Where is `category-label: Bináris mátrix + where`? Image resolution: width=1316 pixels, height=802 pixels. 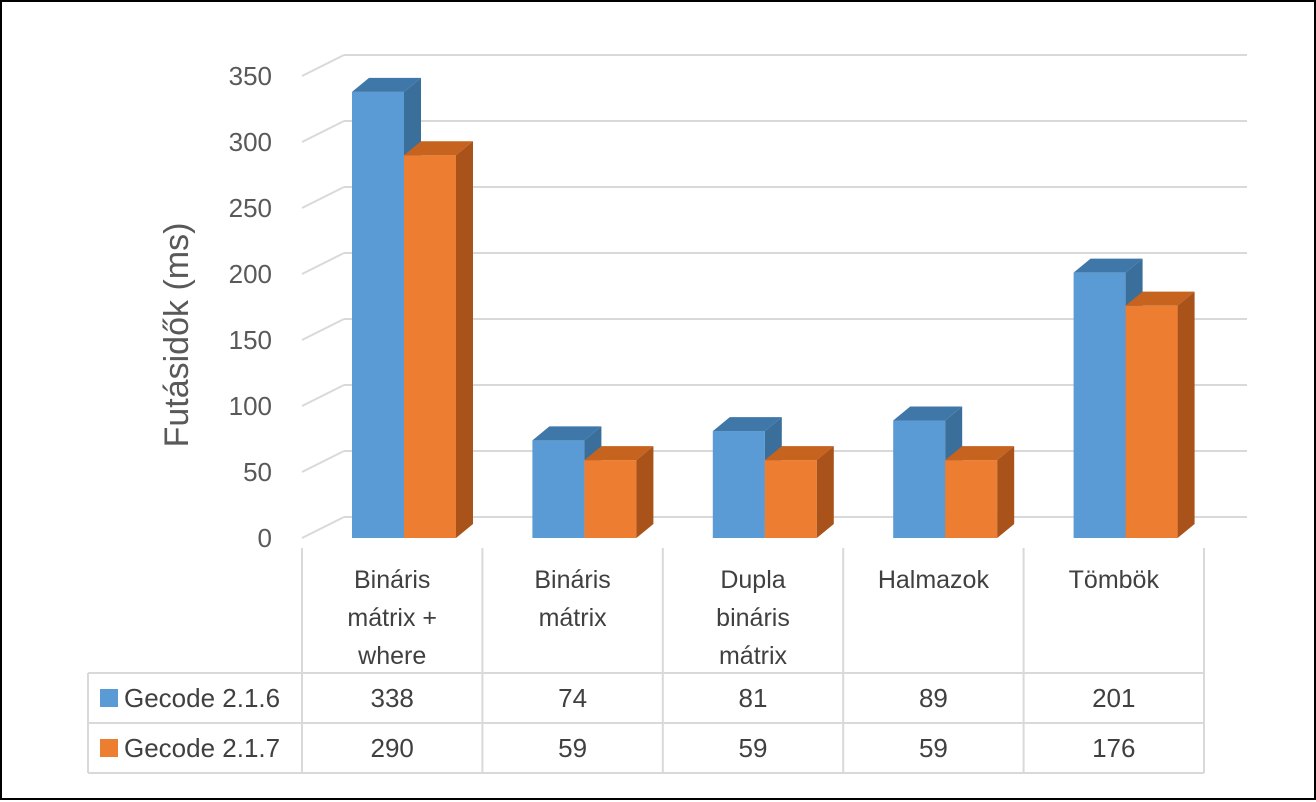 category-label: Bináris mátrix + where is located at coordinates (392, 618).